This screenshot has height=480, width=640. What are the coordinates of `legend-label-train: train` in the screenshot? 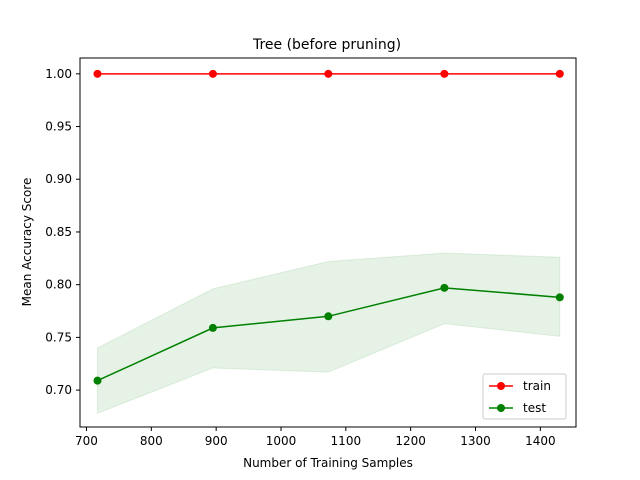 It's located at (537, 386).